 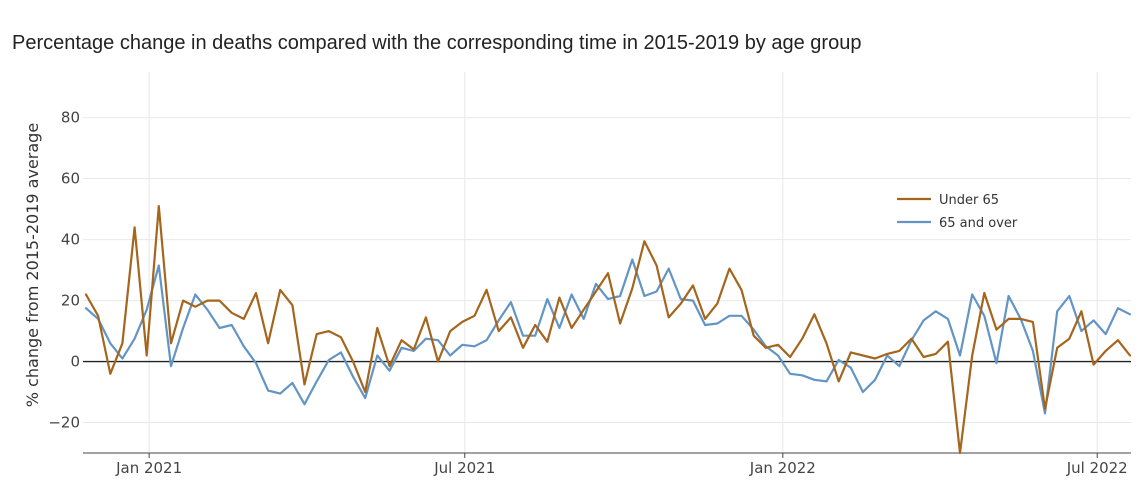 What do you see at coordinates (621, 465) in the screenshot?
I see `x-axis-ticks: Jan 2021 Jul 2021 Jan 2022 Jul 2022` at bounding box center [621, 465].